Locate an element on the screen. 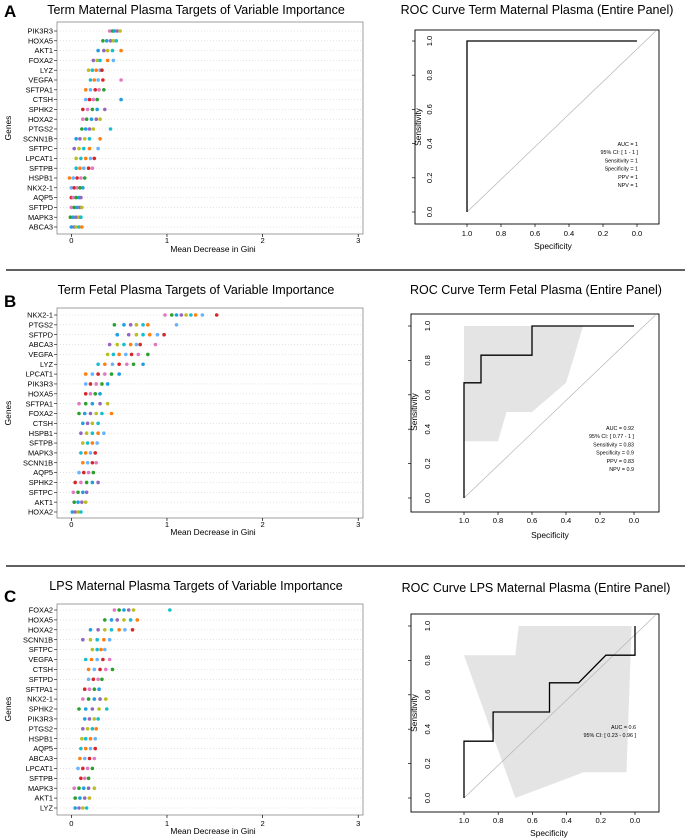 The width and height of the screenshot is (685, 839). gene-label: PTGS2 is located at coordinates (41, 728).